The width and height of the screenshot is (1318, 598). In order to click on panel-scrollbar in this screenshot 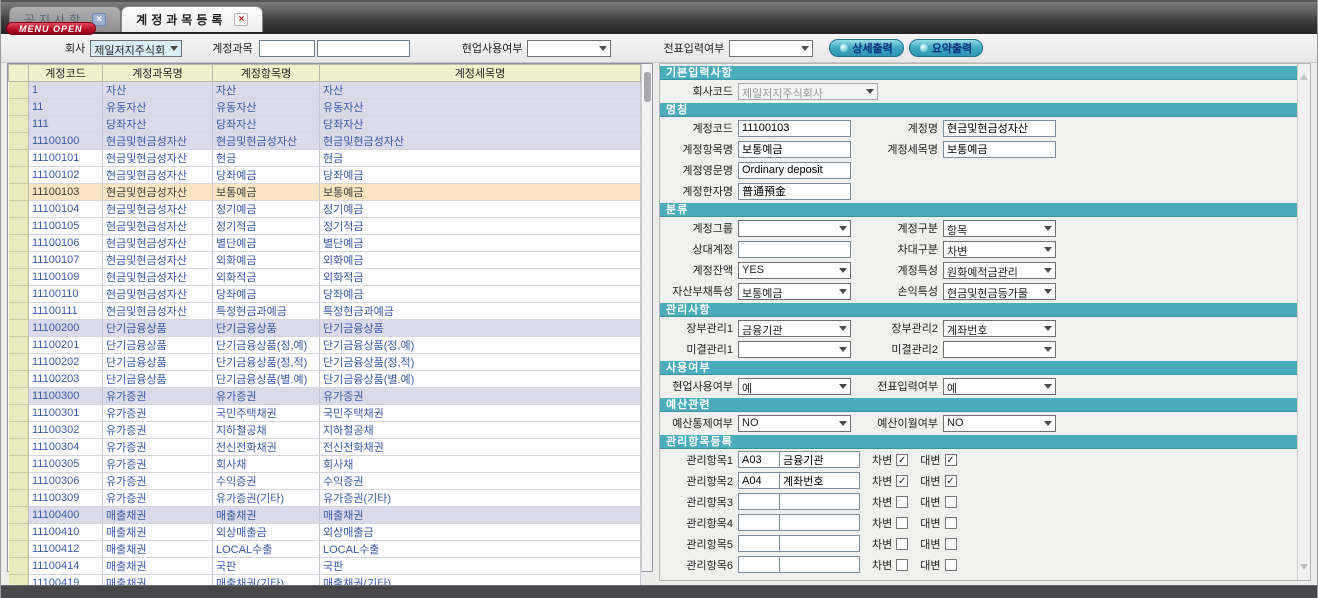, I will do `click(1303, 322)`.